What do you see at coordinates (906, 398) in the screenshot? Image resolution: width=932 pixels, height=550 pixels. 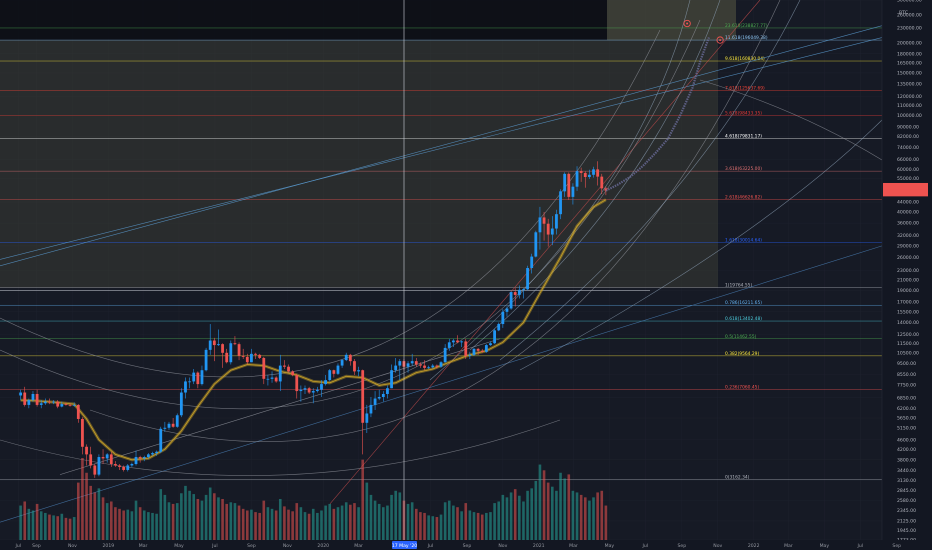 I see `price-tick-label: 6850.00` at bounding box center [906, 398].